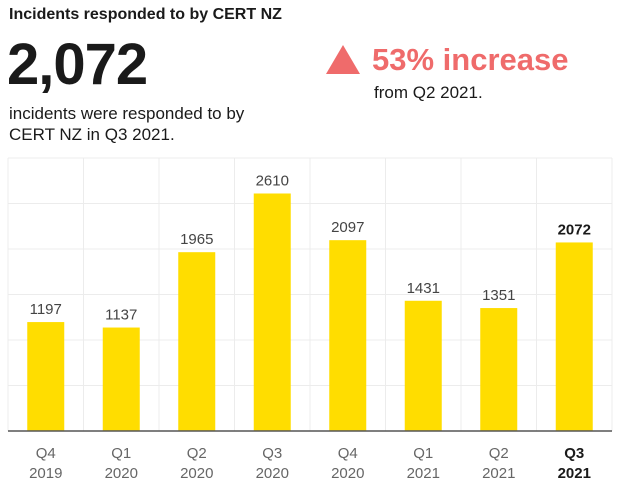  What do you see at coordinates (196, 239) in the screenshot?
I see `data-label: 1965` at bounding box center [196, 239].